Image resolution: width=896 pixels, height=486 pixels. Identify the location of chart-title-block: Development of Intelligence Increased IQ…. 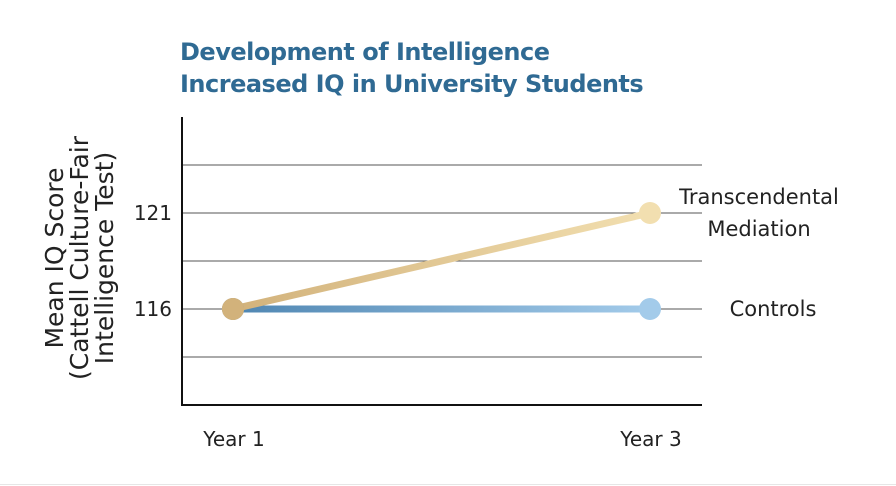
(412, 68).